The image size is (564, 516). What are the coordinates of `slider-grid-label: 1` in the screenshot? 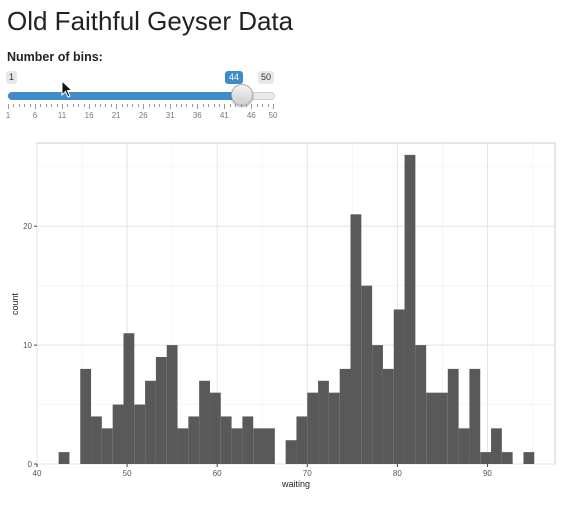 It's located at (8, 115).